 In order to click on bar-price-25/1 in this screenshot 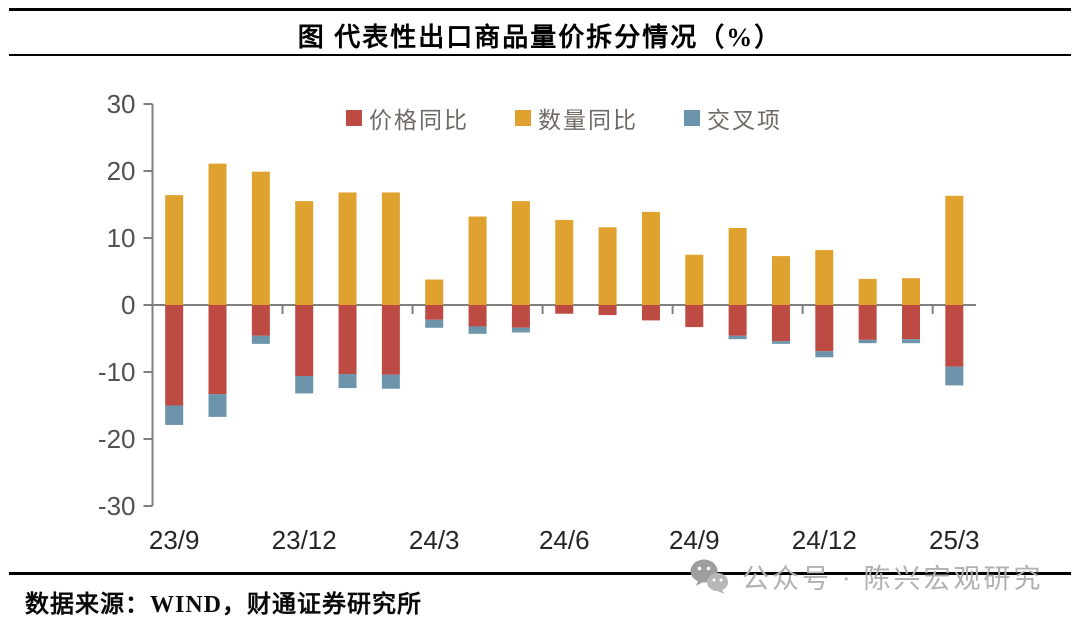, I will do `click(867, 322)`.